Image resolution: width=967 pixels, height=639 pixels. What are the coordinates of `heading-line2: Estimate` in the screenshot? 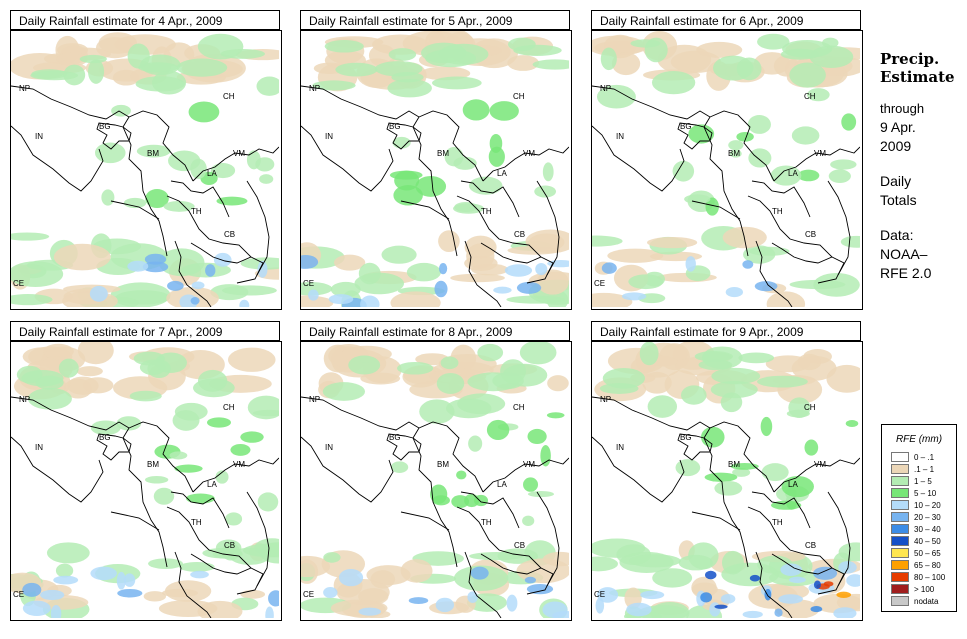 It's located at (917, 77).